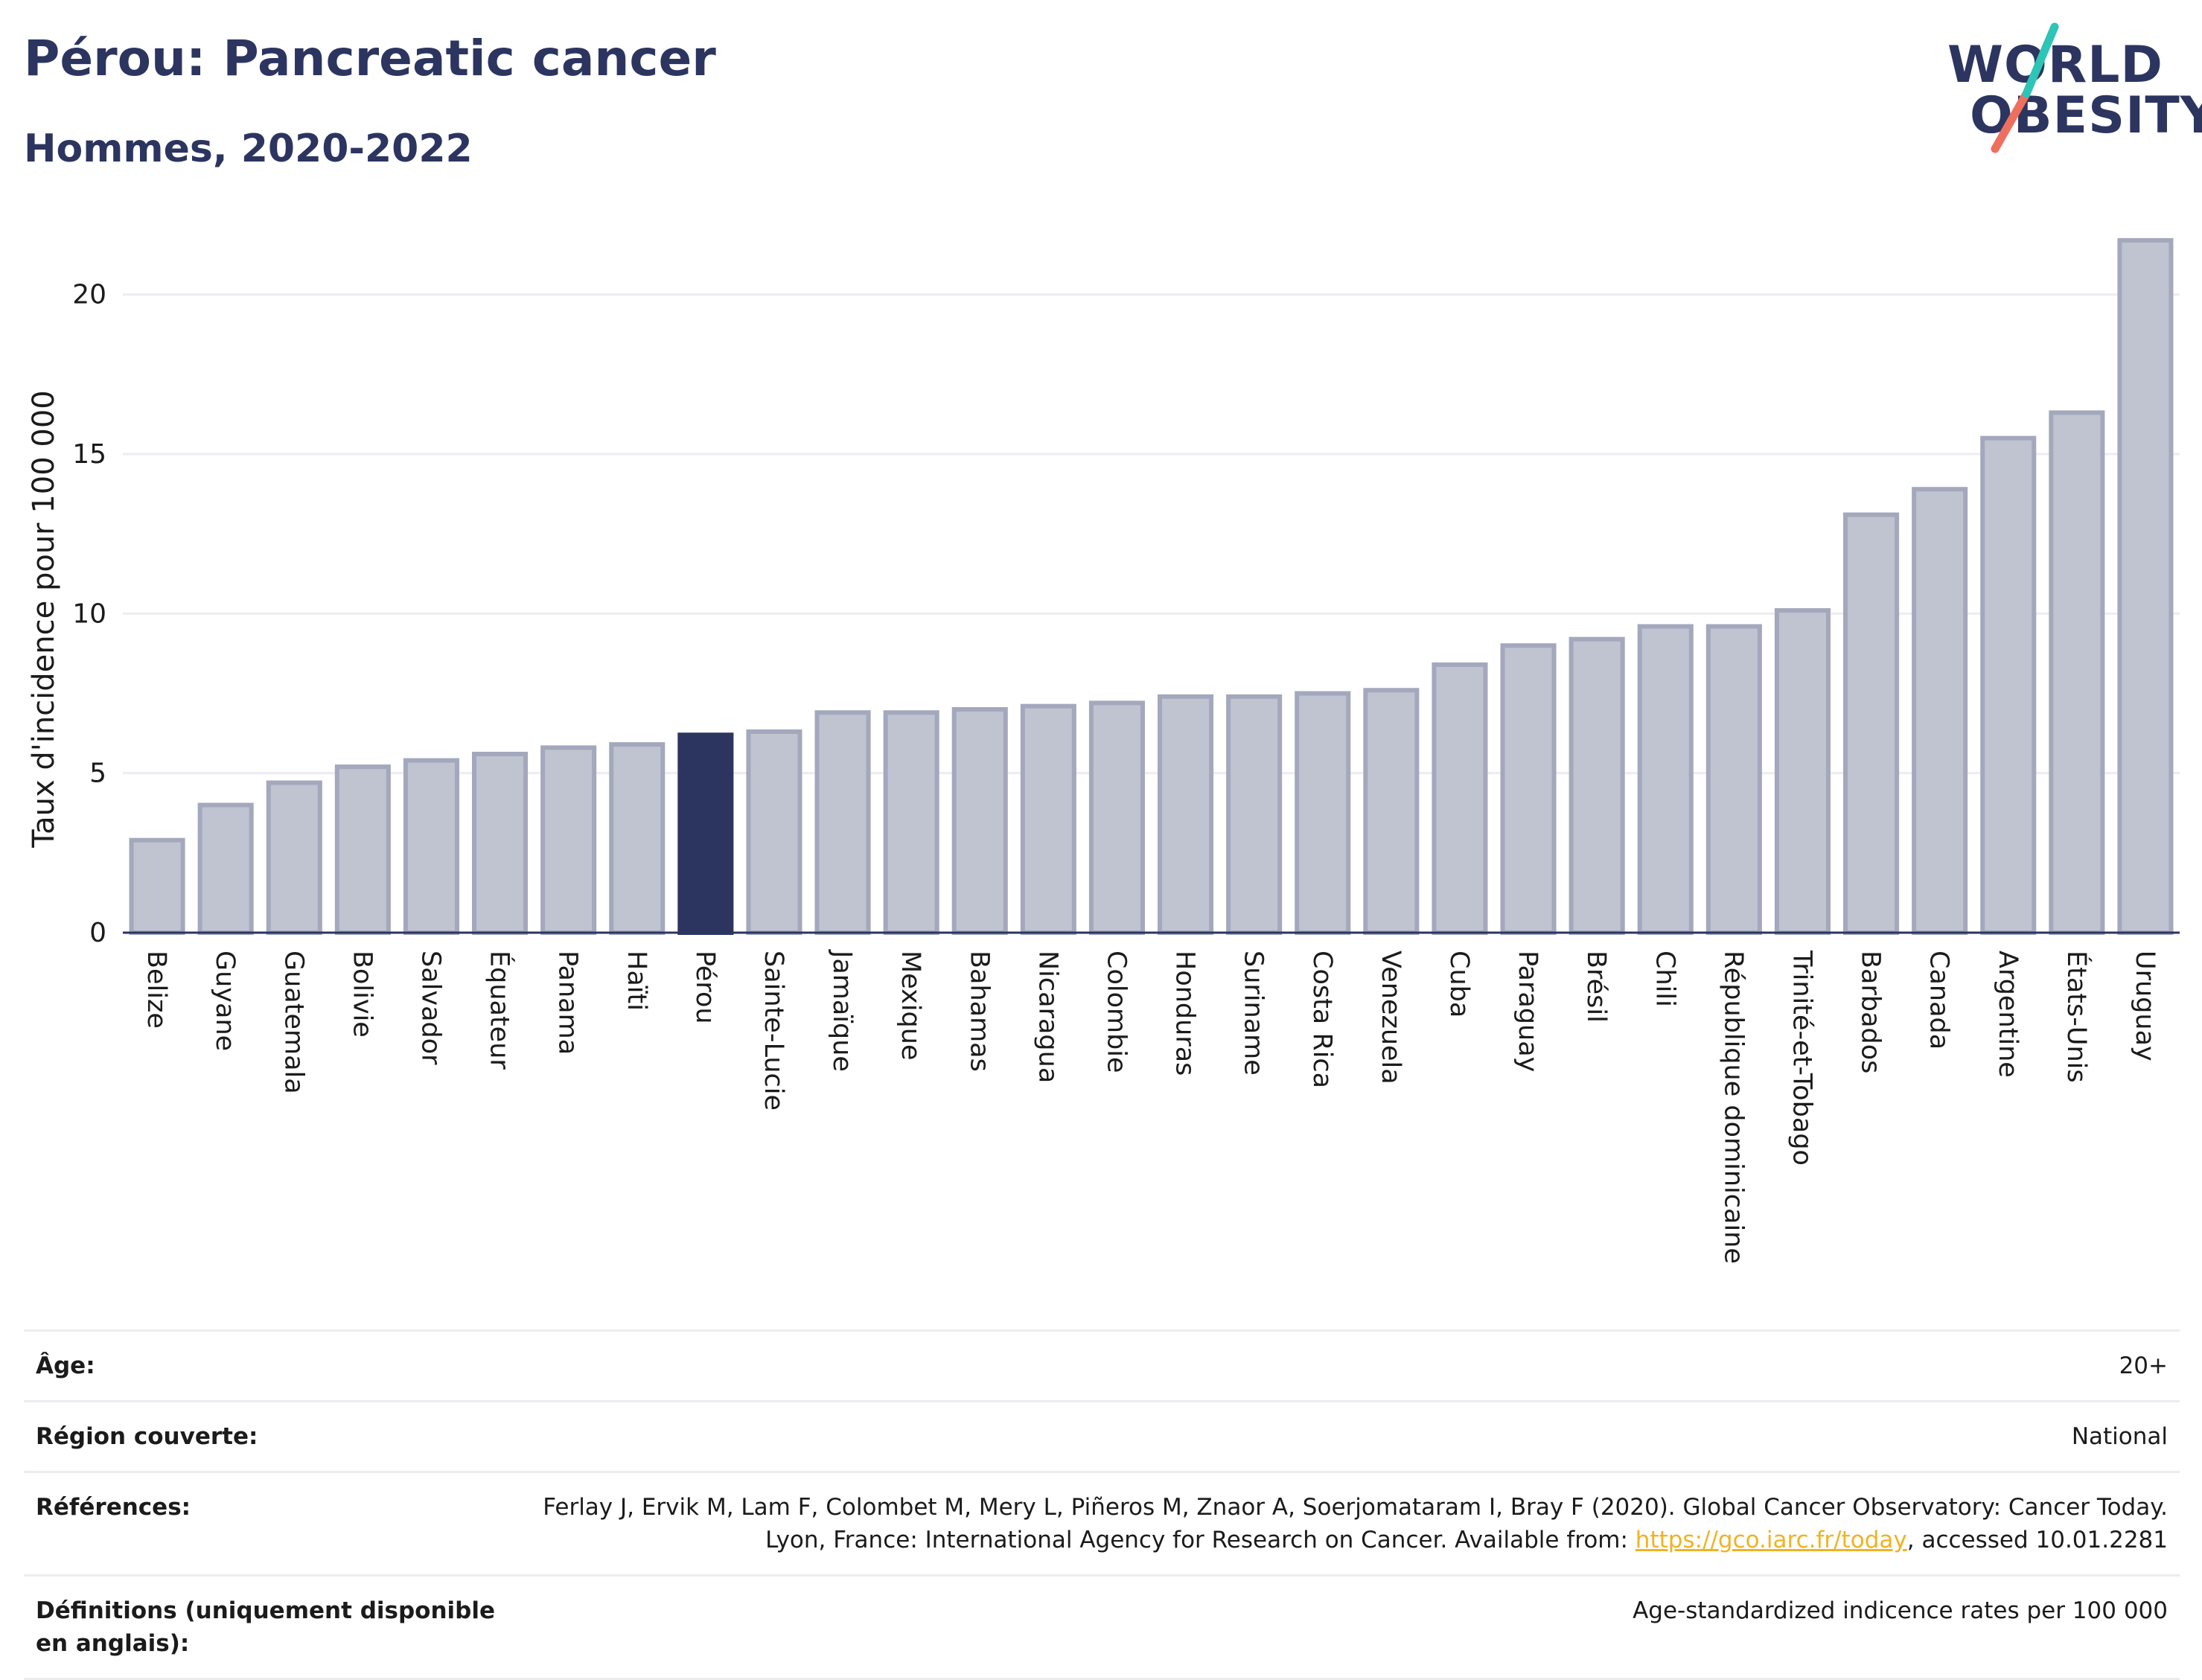 The image size is (2202, 1680). I want to click on y-tick-labels: 0 5 10 15 20, so click(89, 614).